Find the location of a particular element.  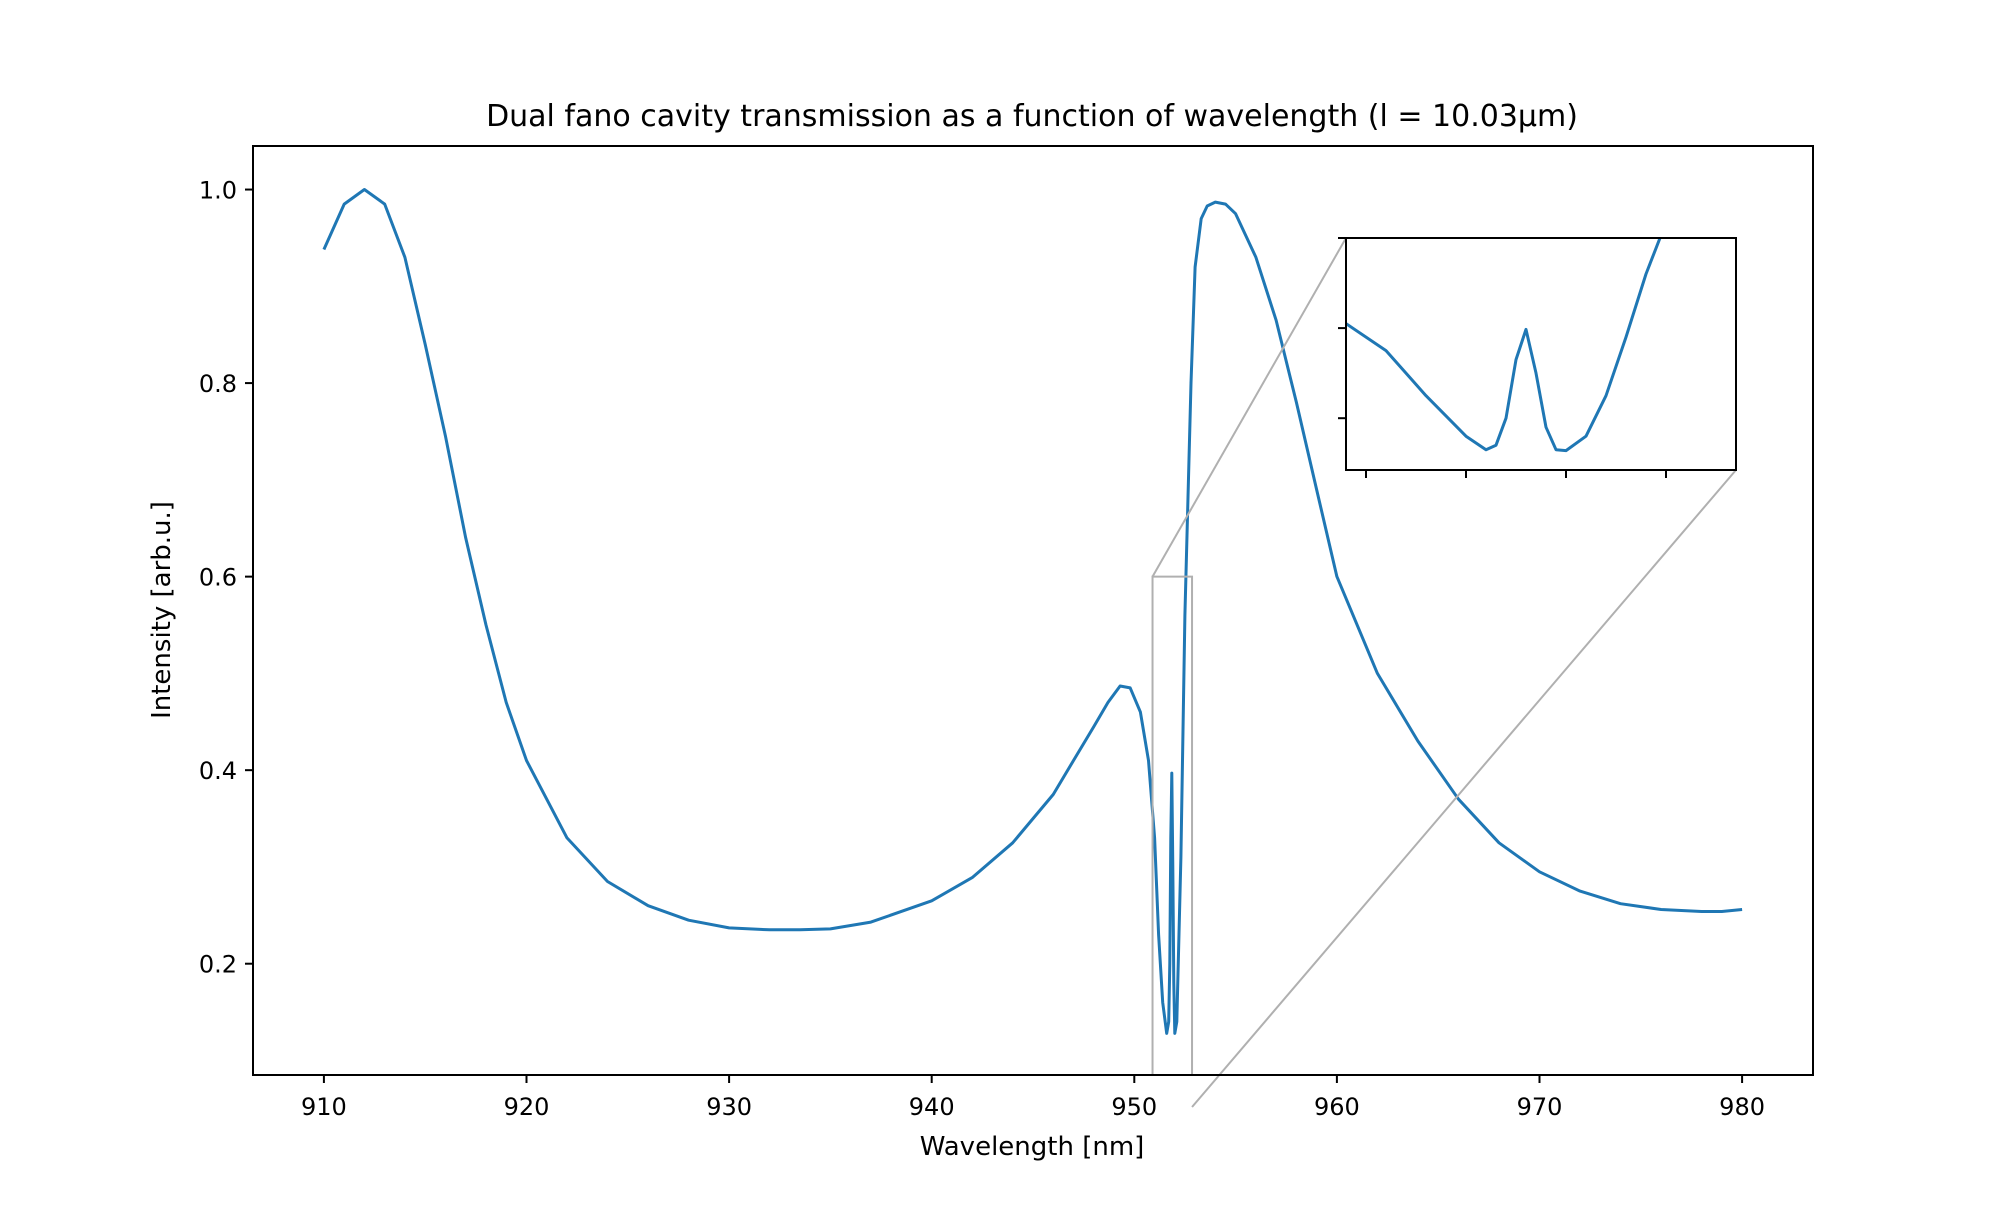

y-tick-label: 0.6 is located at coordinates (218, 578).